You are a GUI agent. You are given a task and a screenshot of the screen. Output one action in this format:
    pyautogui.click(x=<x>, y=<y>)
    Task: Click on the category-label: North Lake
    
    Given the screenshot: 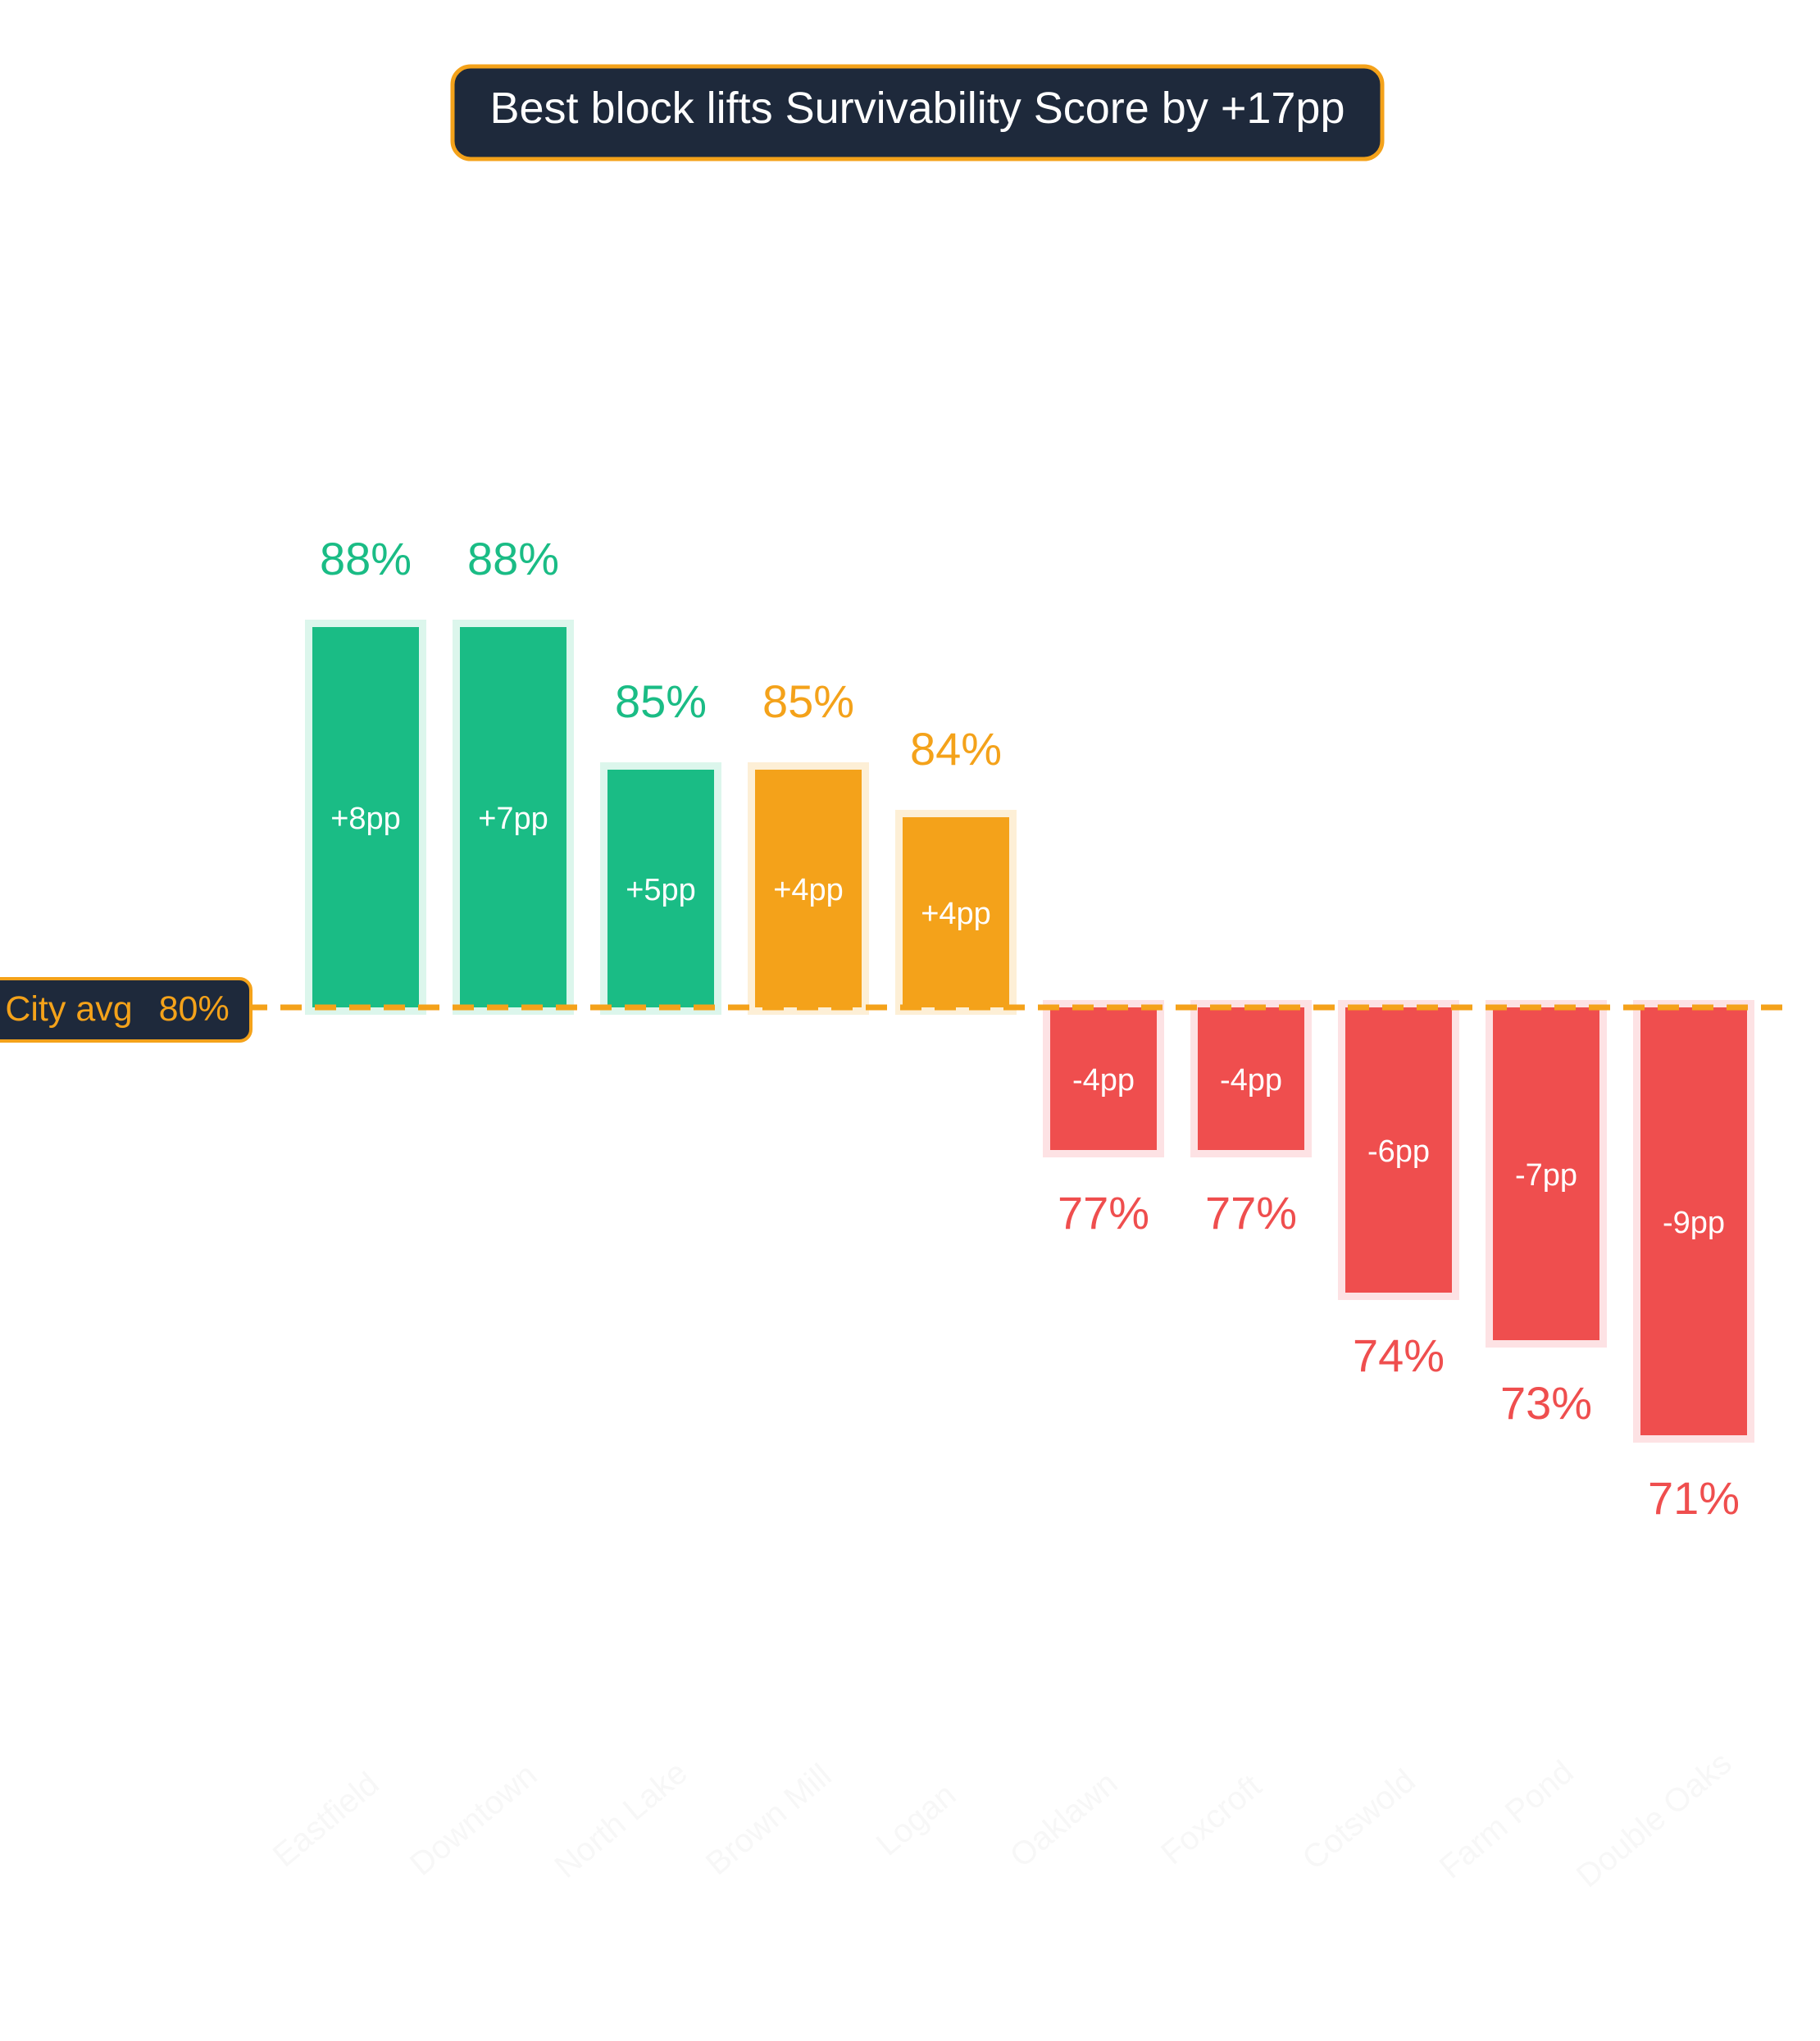 What is the action you would take?
    pyautogui.click(x=621, y=1819)
    